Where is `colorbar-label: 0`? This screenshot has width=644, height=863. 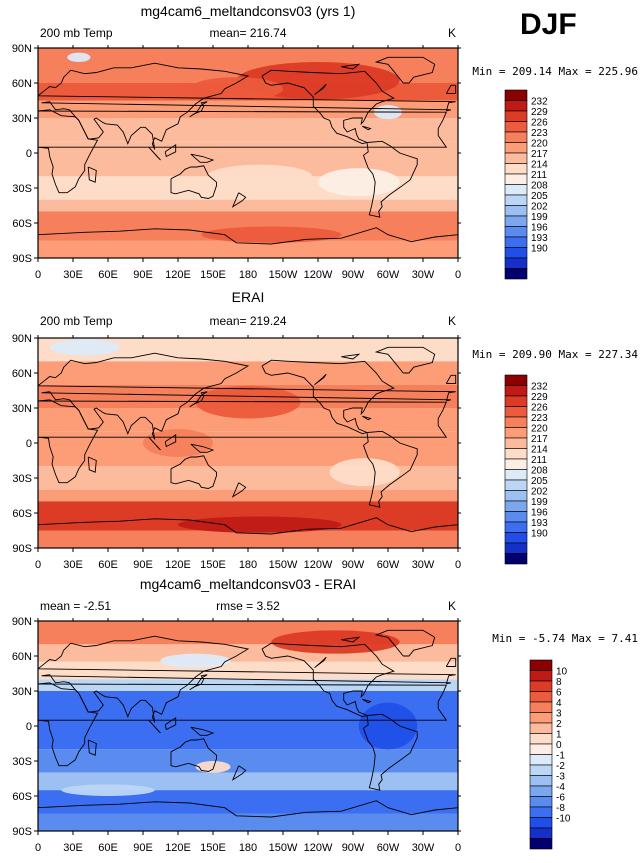 colorbar-label: 0 is located at coordinates (559, 745).